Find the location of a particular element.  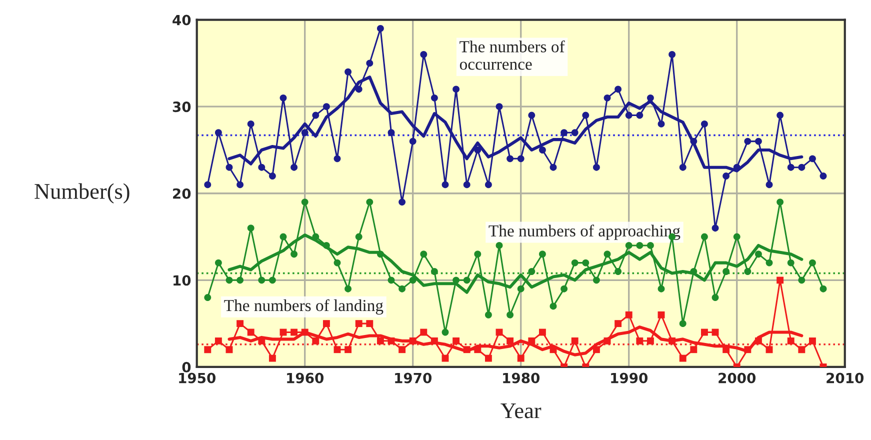

y-tick-label: 20 is located at coordinates (182, 193).